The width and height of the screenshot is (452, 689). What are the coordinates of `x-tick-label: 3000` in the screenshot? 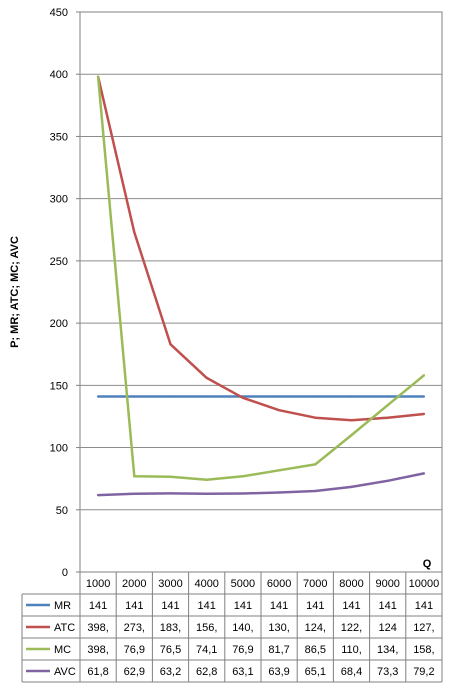 It's located at (170, 584).